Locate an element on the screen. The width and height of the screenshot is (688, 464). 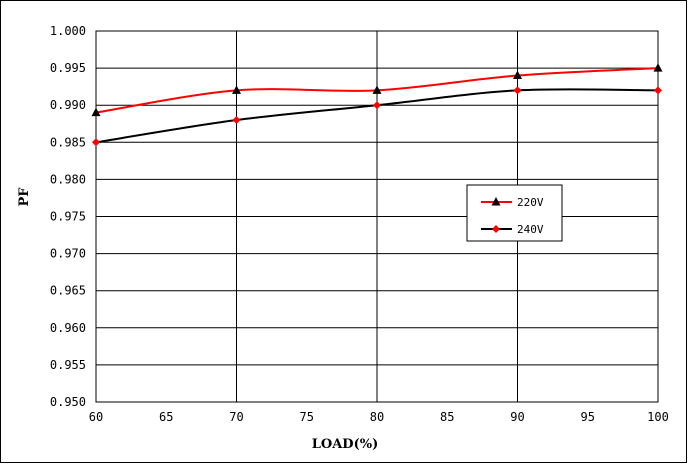
series-240V is located at coordinates (377, 116).